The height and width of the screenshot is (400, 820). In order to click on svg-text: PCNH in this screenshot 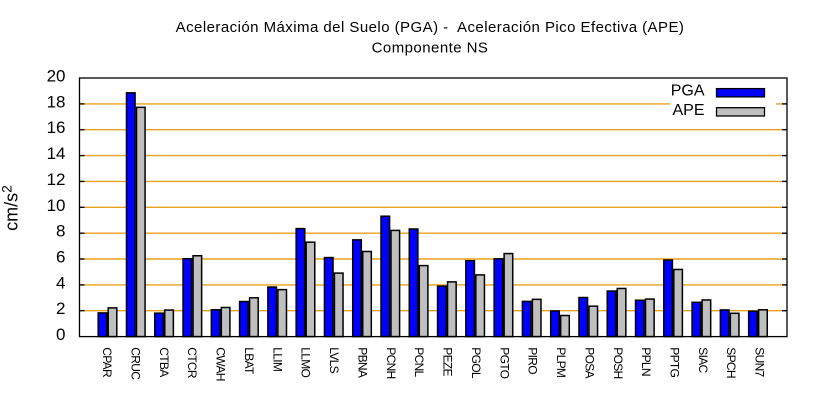, I will do `click(391, 362)`.